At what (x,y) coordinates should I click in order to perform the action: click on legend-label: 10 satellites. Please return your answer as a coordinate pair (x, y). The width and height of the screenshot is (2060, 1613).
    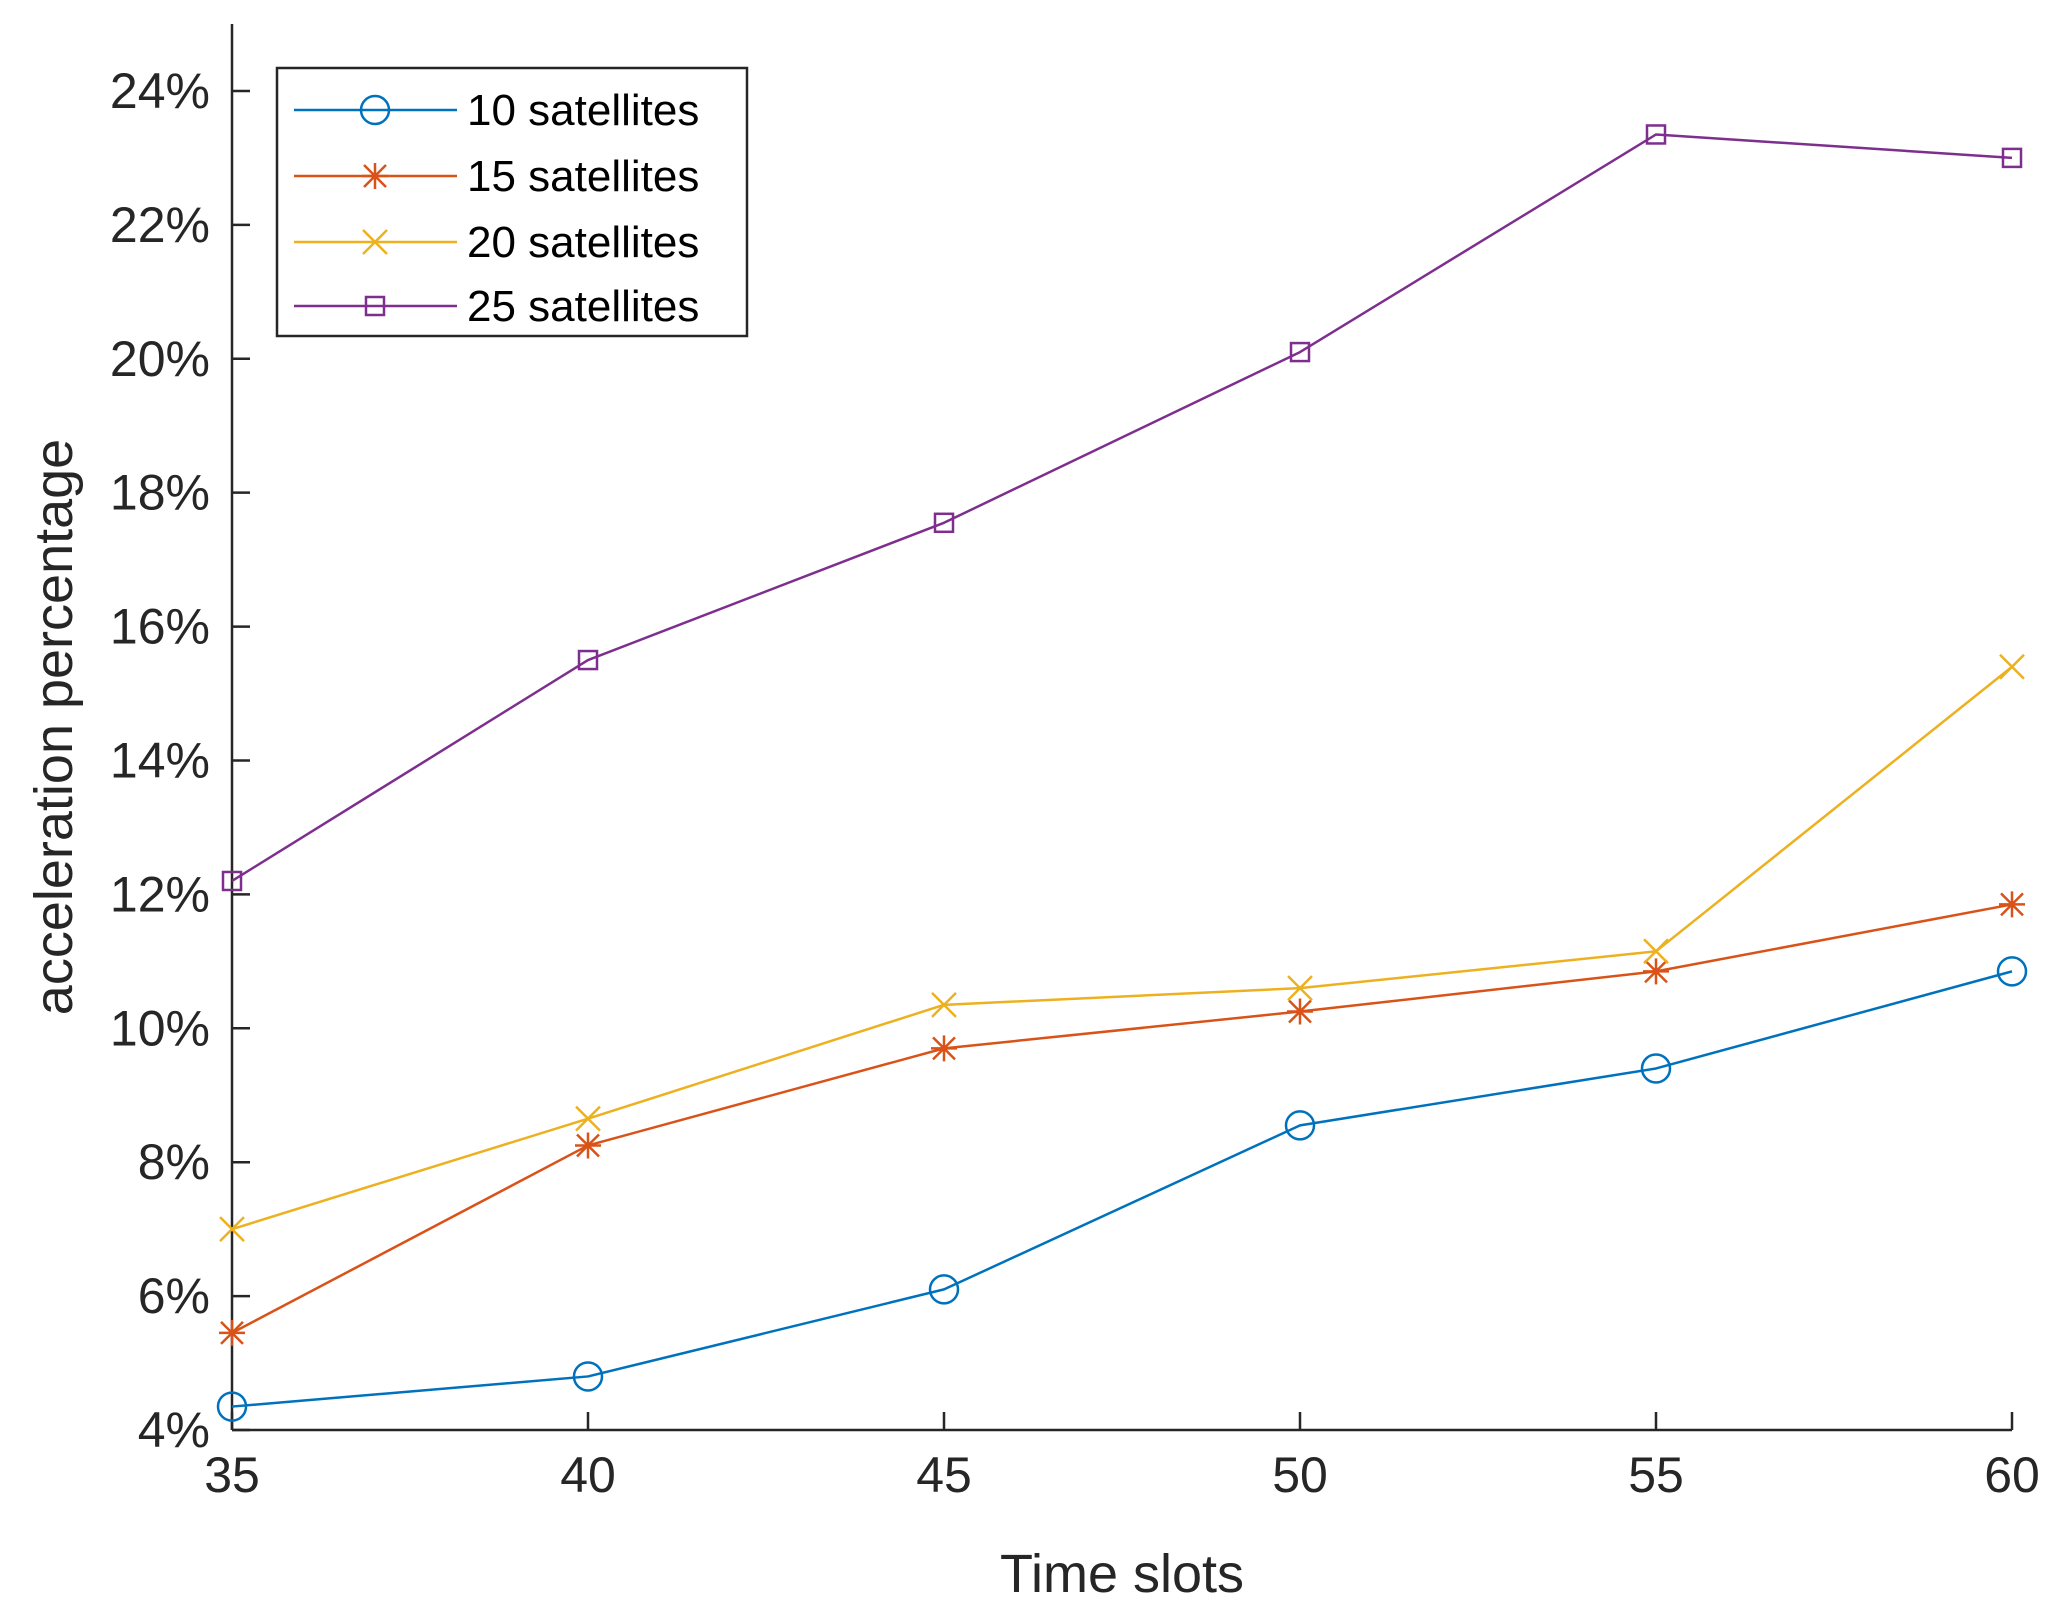
    Looking at the image, I should click on (583, 110).